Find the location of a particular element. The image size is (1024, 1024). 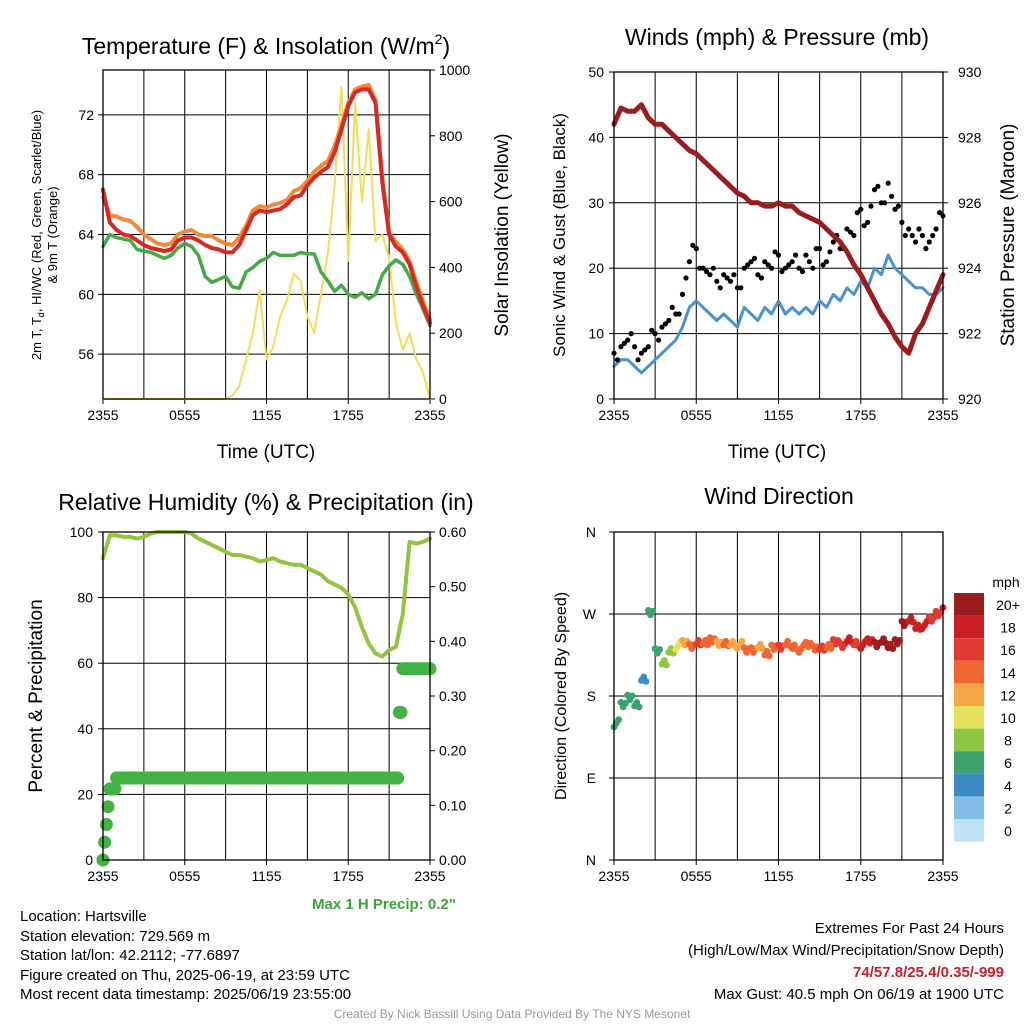

location-text: Location: Hartsville is located at coordinates (83, 916).